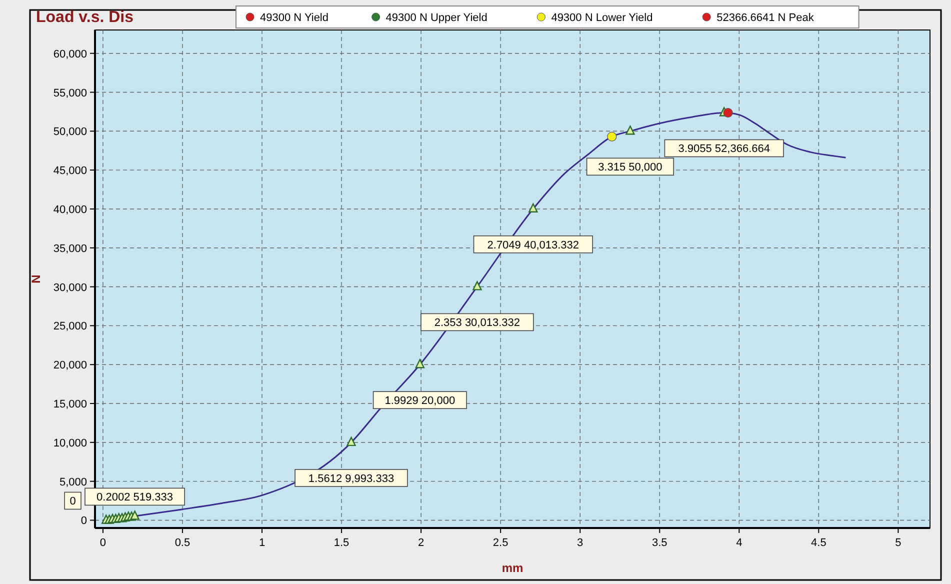 Image resolution: width=951 pixels, height=584 pixels. I want to click on y-tick-label: 25,000, so click(70, 326).